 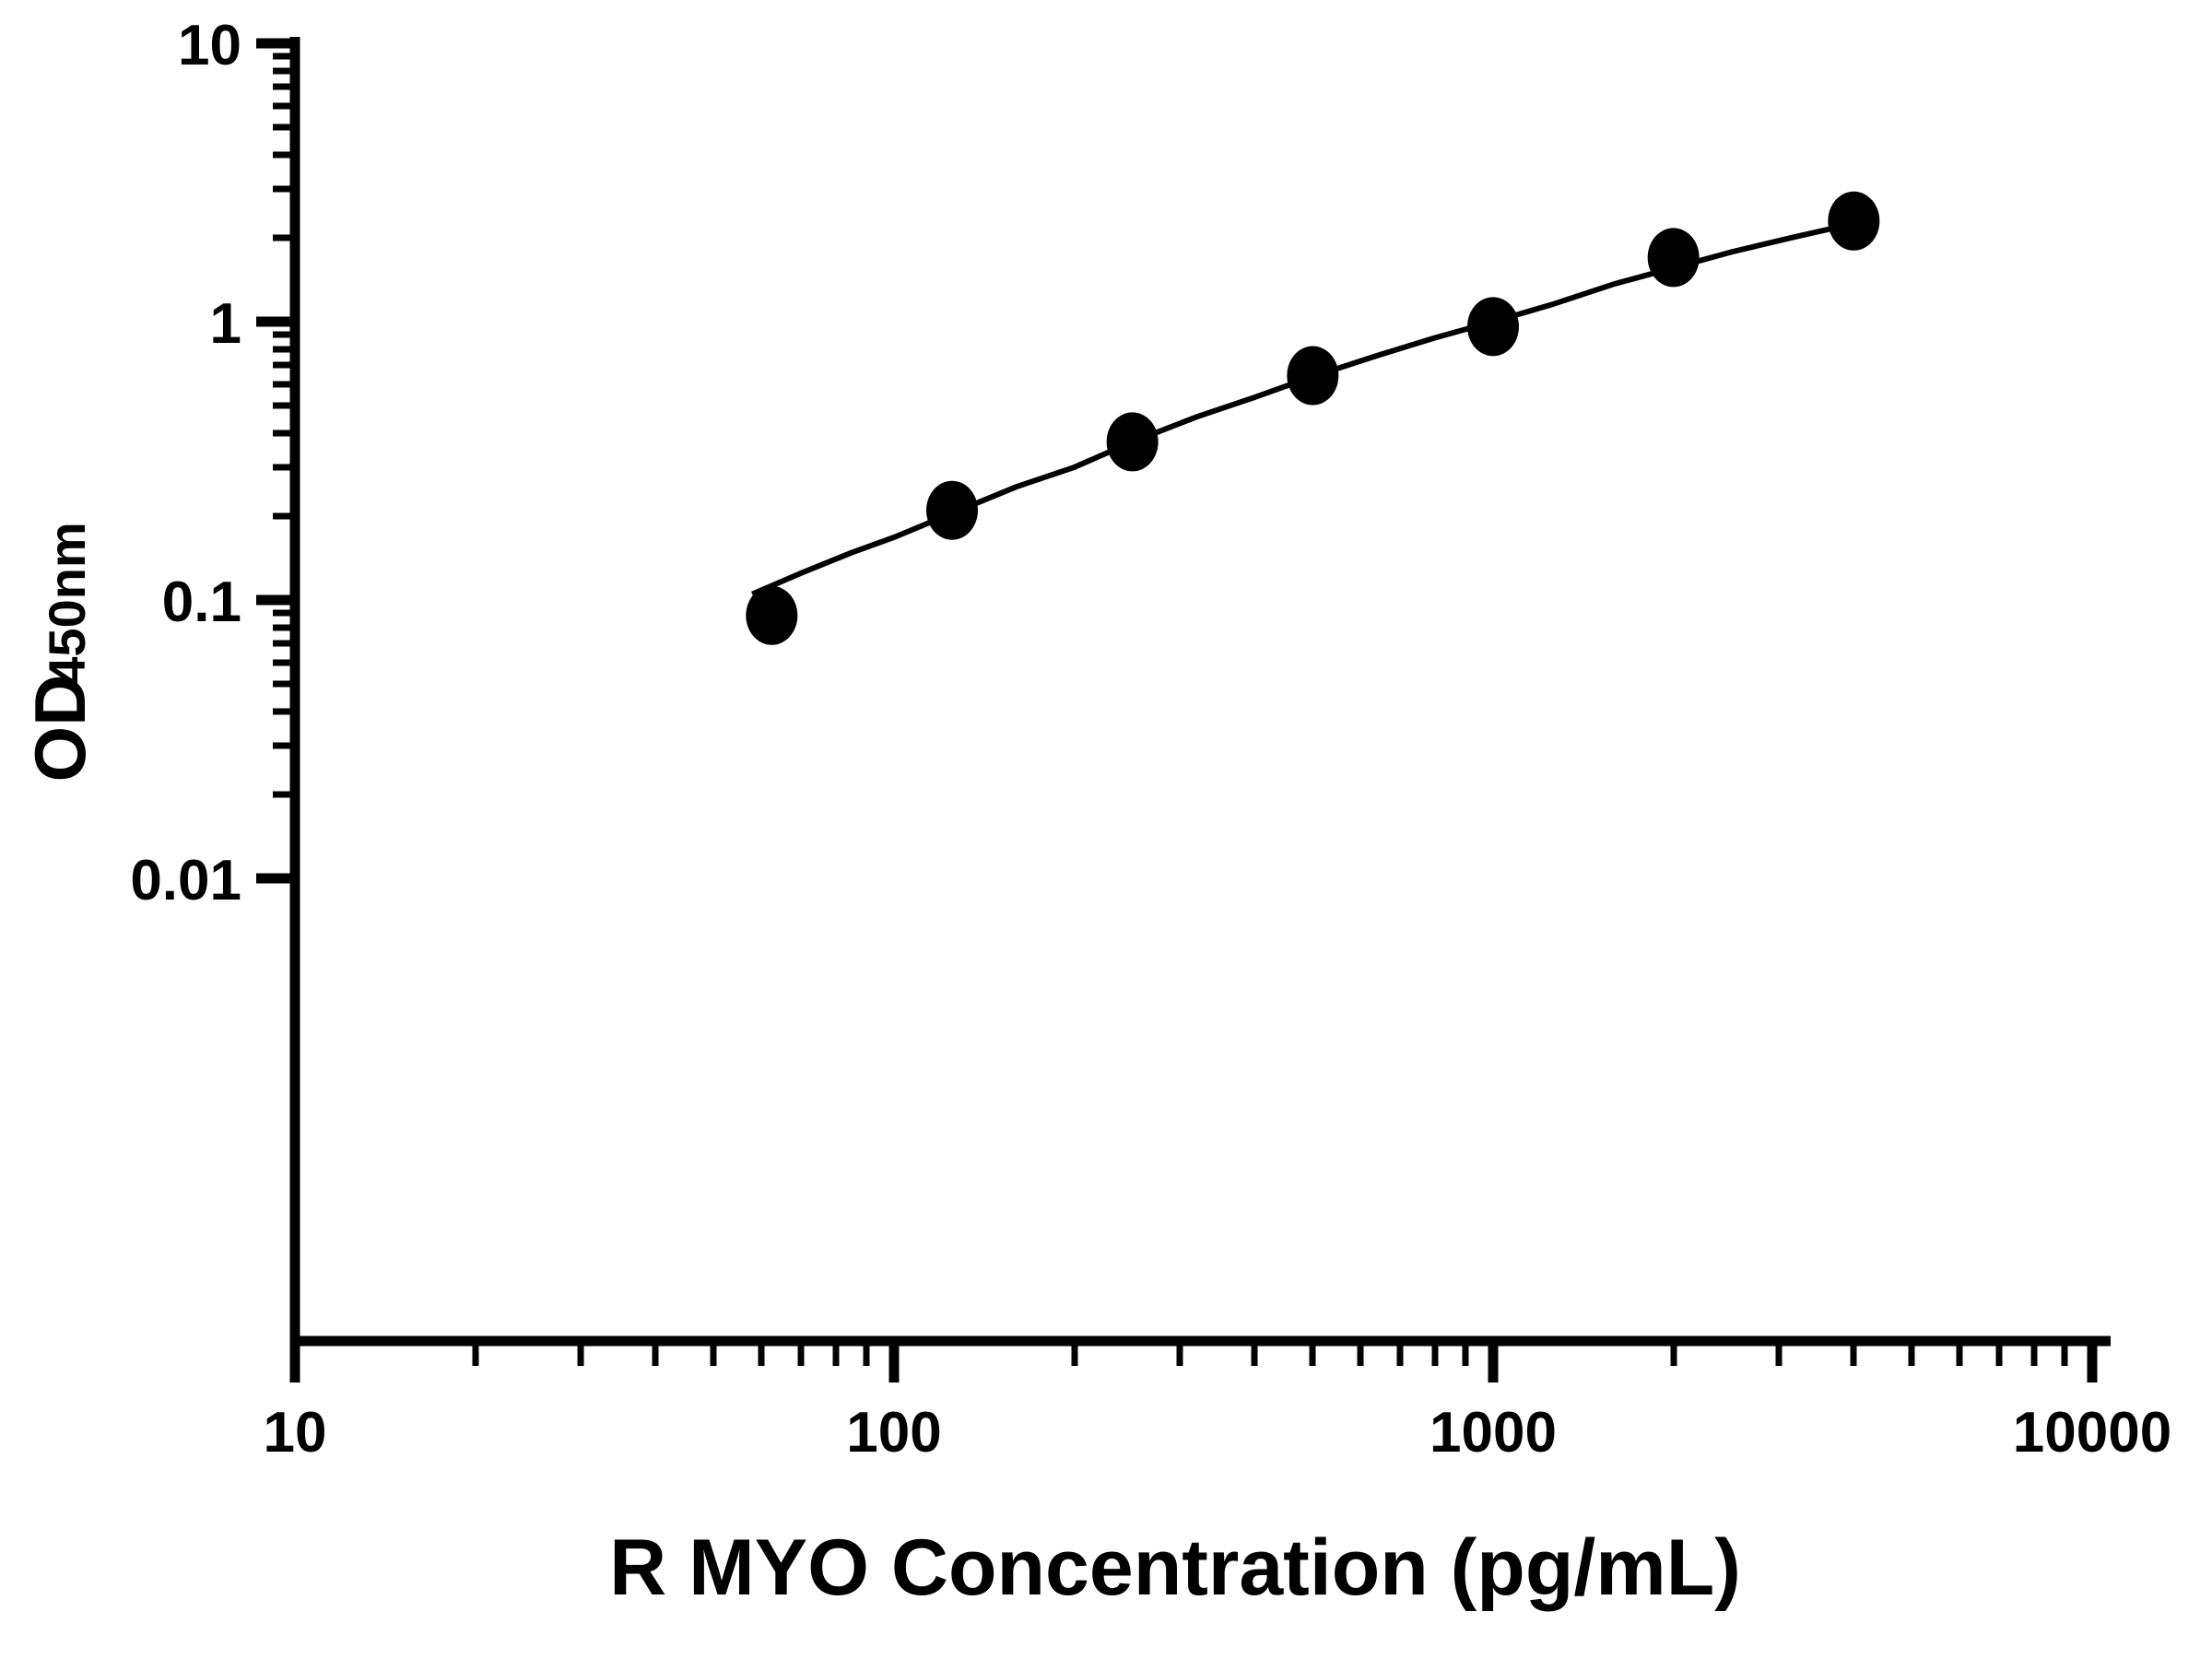 I want to click on y-axis-title-subscript: 450nm, so click(x=67, y=603).